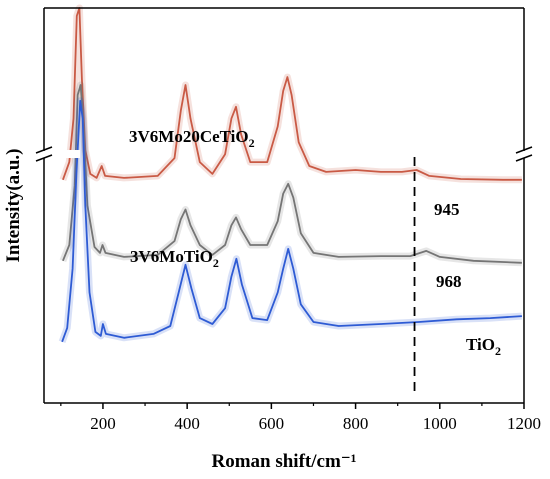 The width and height of the screenshot is (550, 479). Describe the element at coordinates (283, 461) in the screenshot. I see `x-axis-title: Roman shift/cm⁻¹` at that location.